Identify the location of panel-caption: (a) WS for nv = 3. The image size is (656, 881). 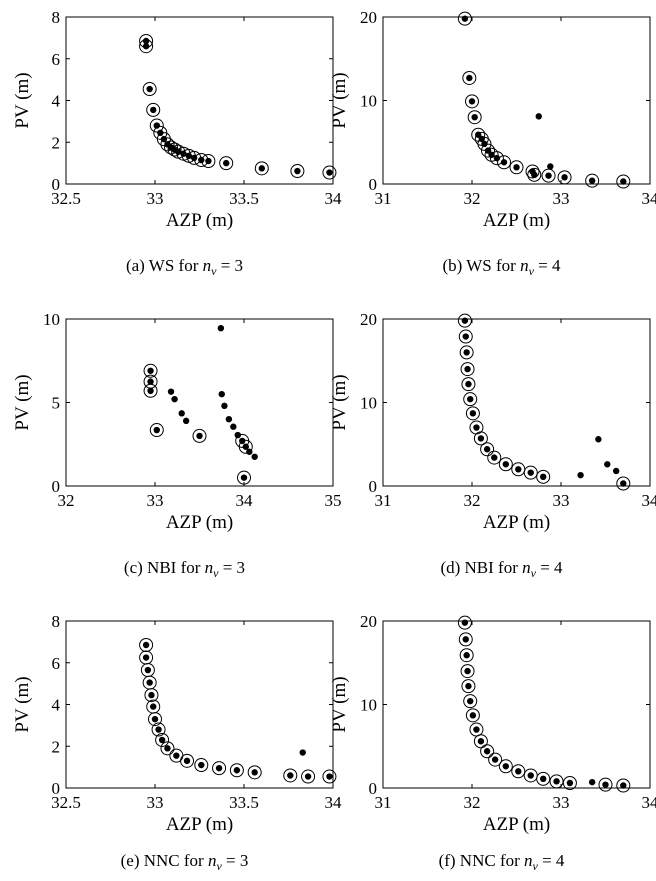
(184, 267).